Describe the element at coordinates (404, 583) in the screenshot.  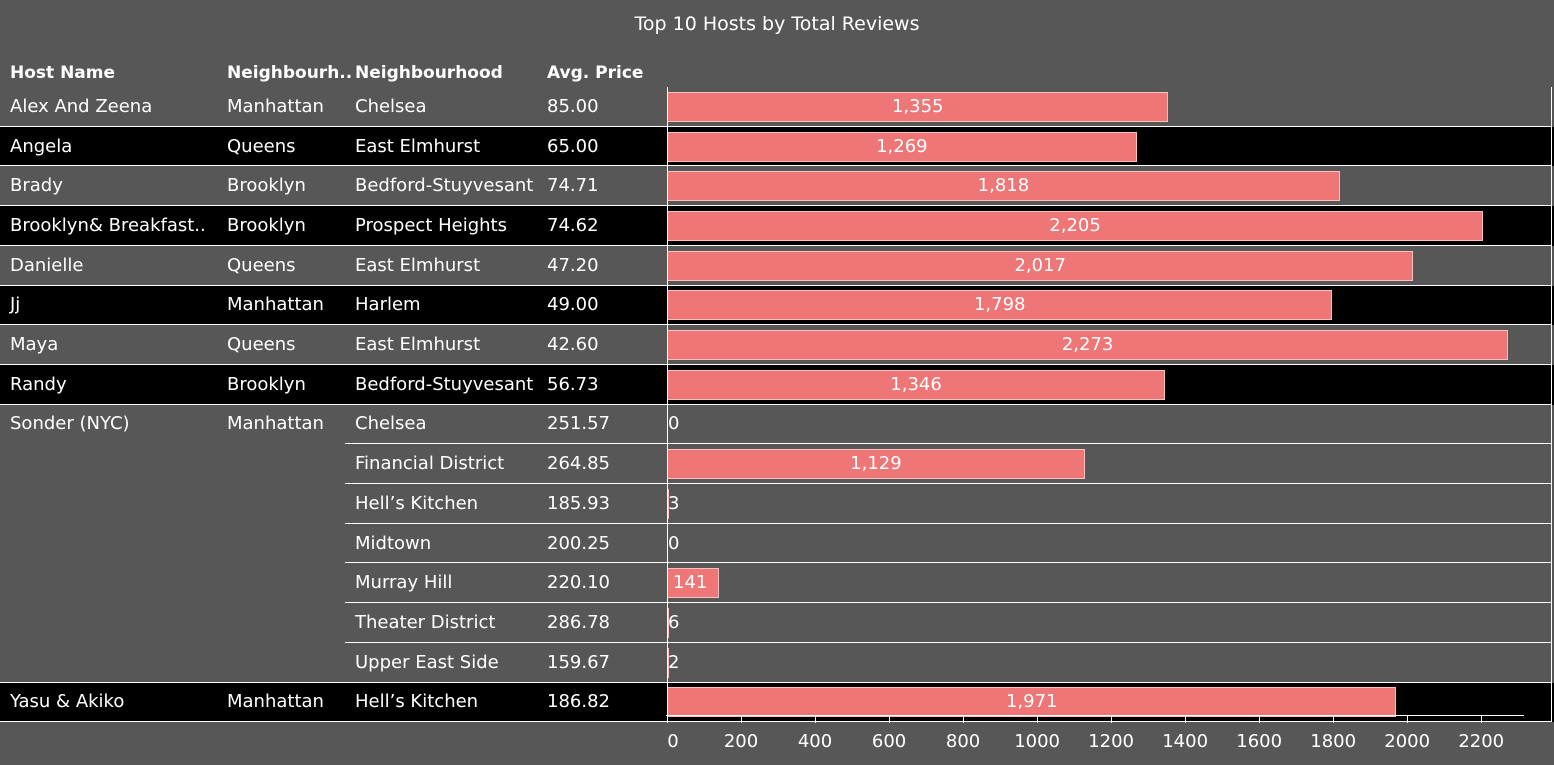
I see `neighbourhood-cell: Murray Hill` at that location.